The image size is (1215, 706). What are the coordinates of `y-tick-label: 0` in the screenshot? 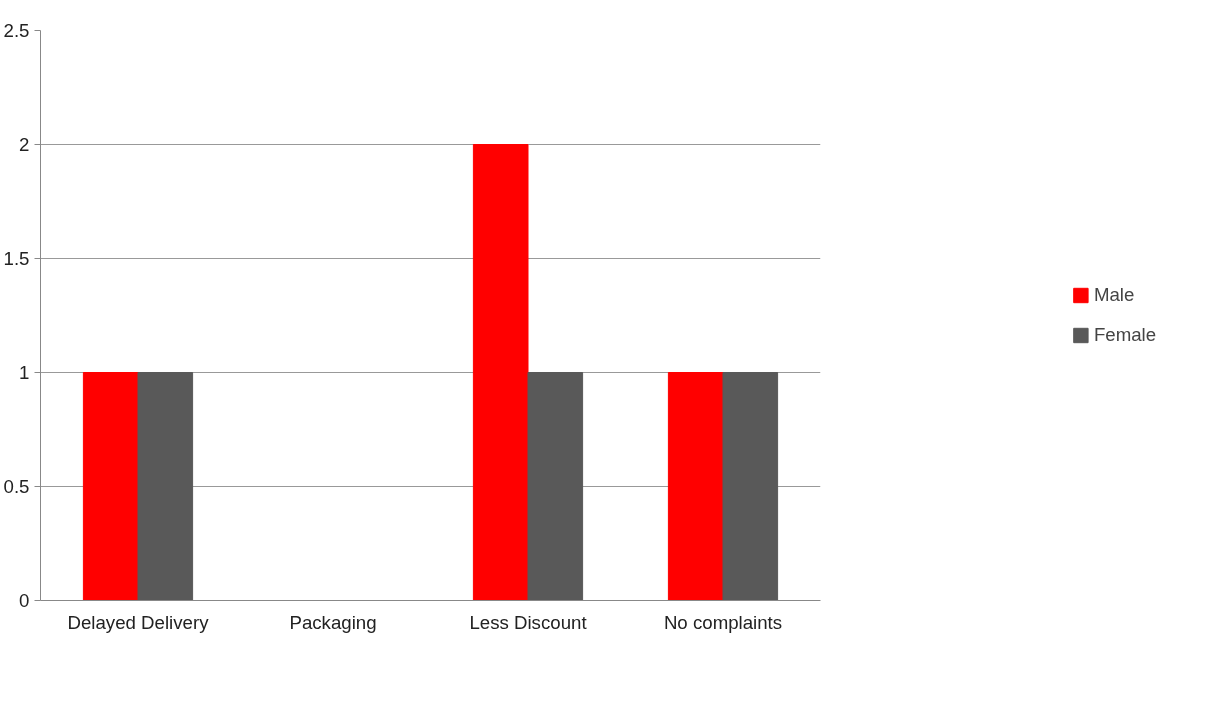 It's located at (24, 600).